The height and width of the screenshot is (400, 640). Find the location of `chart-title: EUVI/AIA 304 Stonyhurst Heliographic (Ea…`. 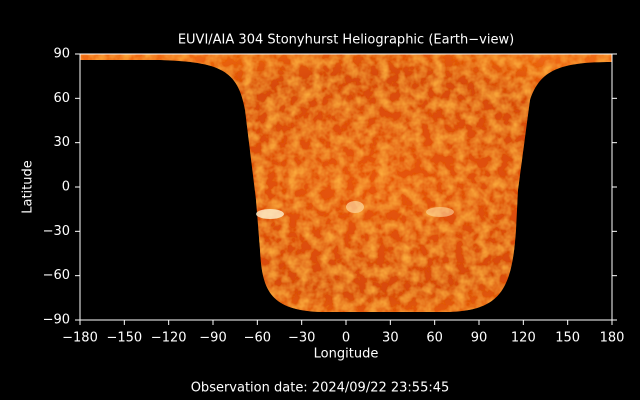

chart-title: EUVI/AIA 304 Stonyhurst Heliographic (Ea… is located at coordinates (346, 40).